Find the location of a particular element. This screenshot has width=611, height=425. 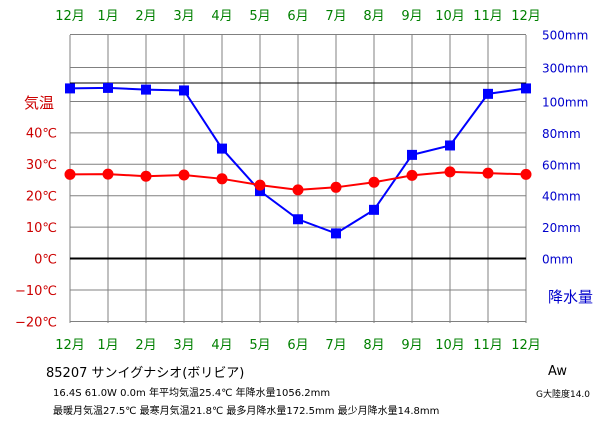

top-month-label: 10月 is located at coordinates (450, 16).